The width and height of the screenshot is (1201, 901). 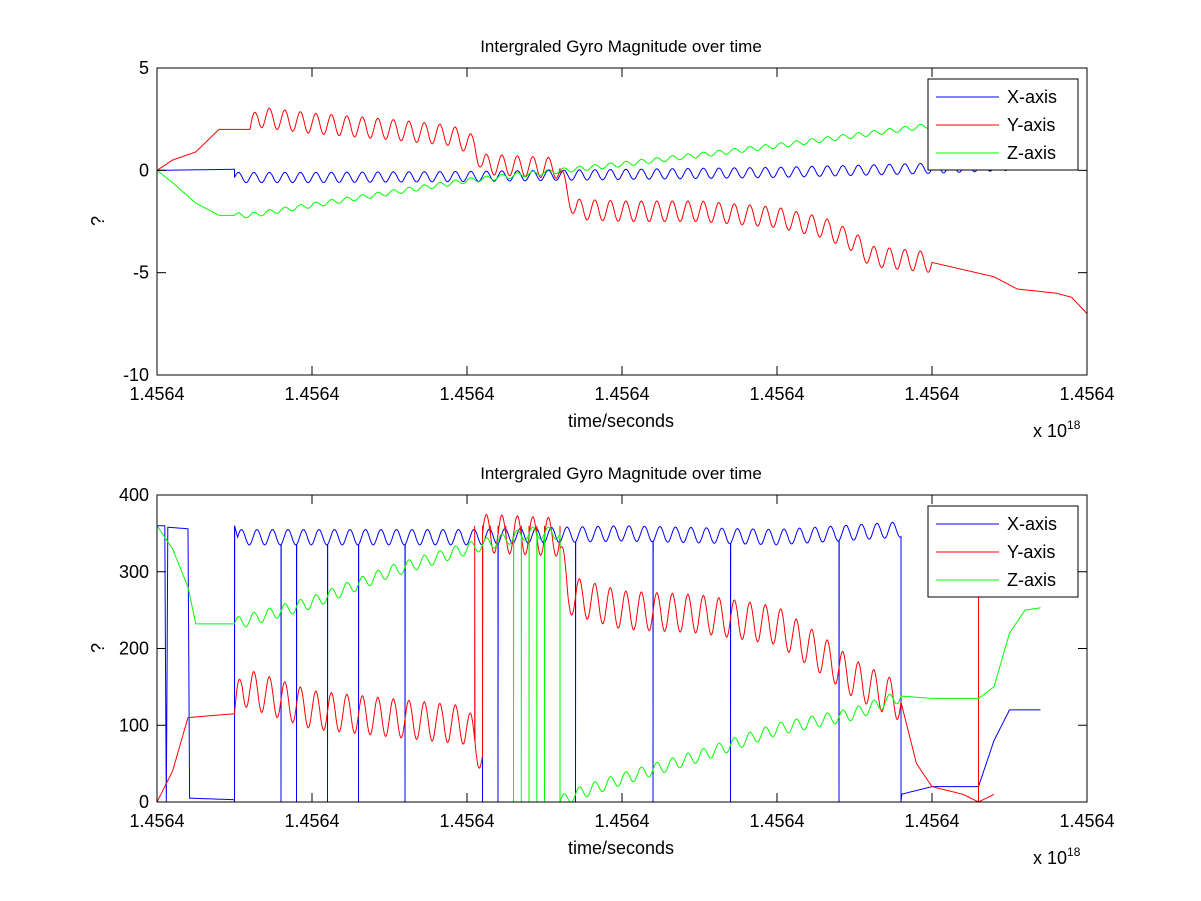 I want to click on y-tick-label: 5, so click(x=144, y=68).